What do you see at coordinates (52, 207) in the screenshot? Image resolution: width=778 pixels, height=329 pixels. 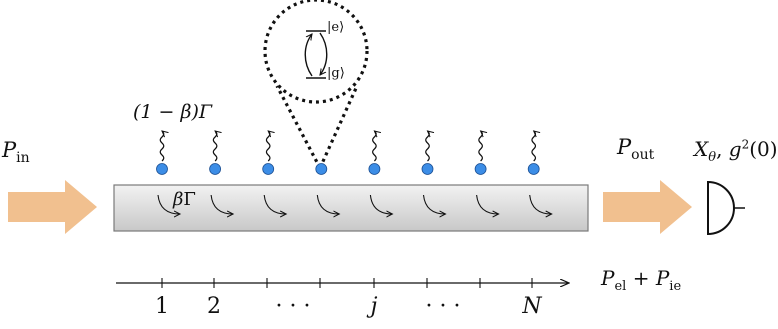 I see `input-arrow` at bounding box center [52, 207].